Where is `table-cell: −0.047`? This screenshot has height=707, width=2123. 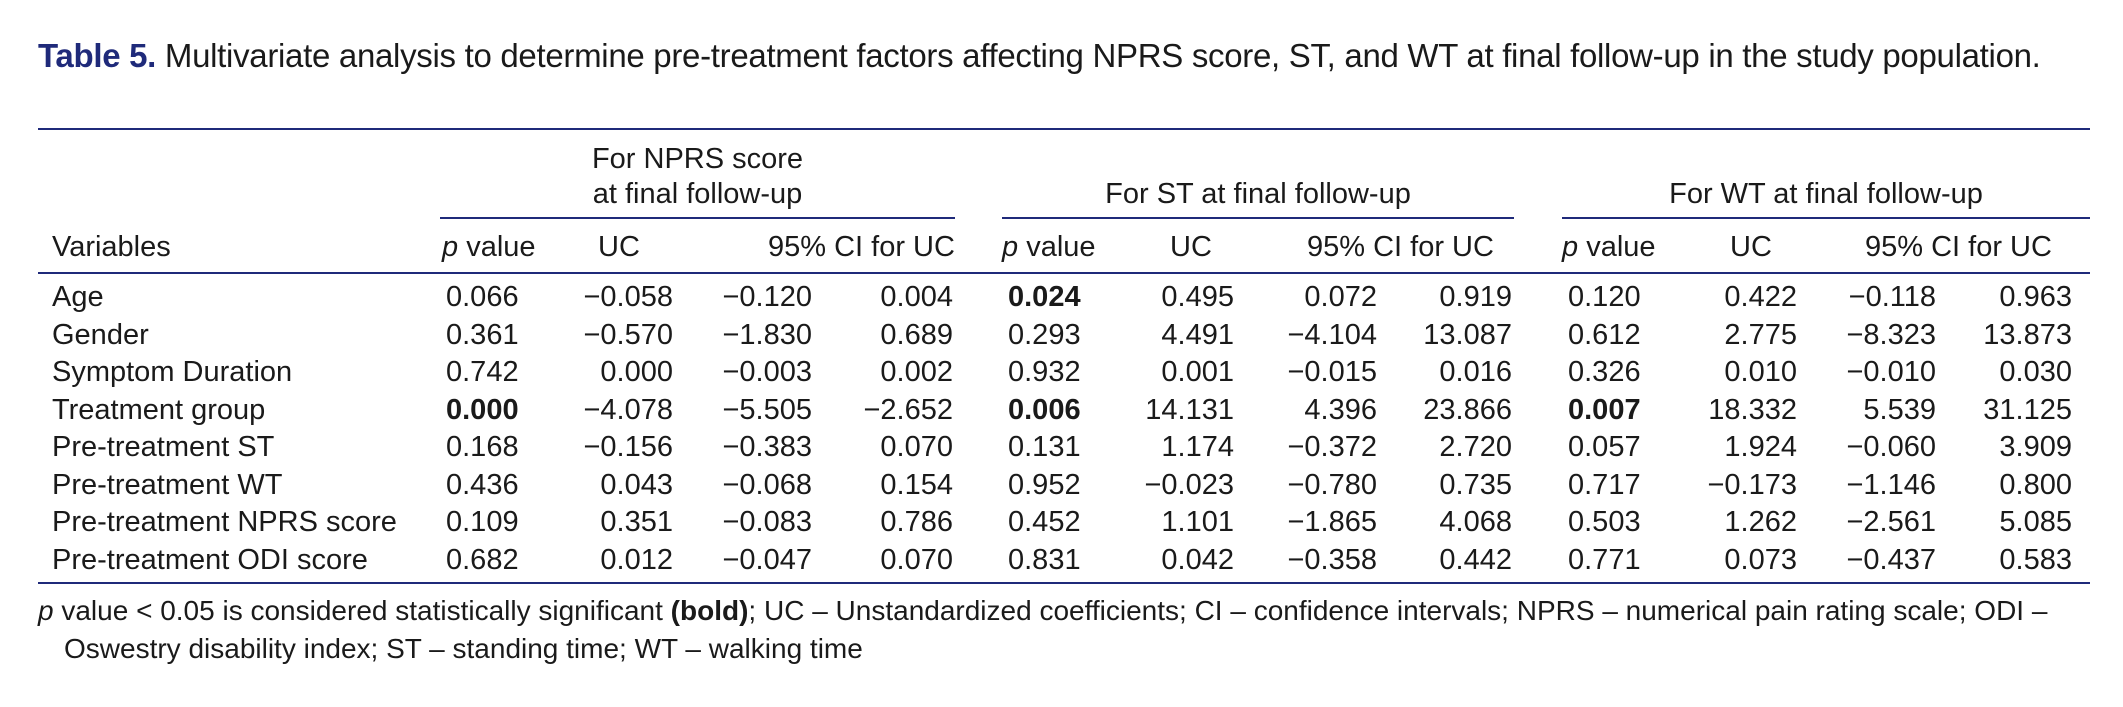
table-cell: −0.047 is located at coordinates (767, 559).